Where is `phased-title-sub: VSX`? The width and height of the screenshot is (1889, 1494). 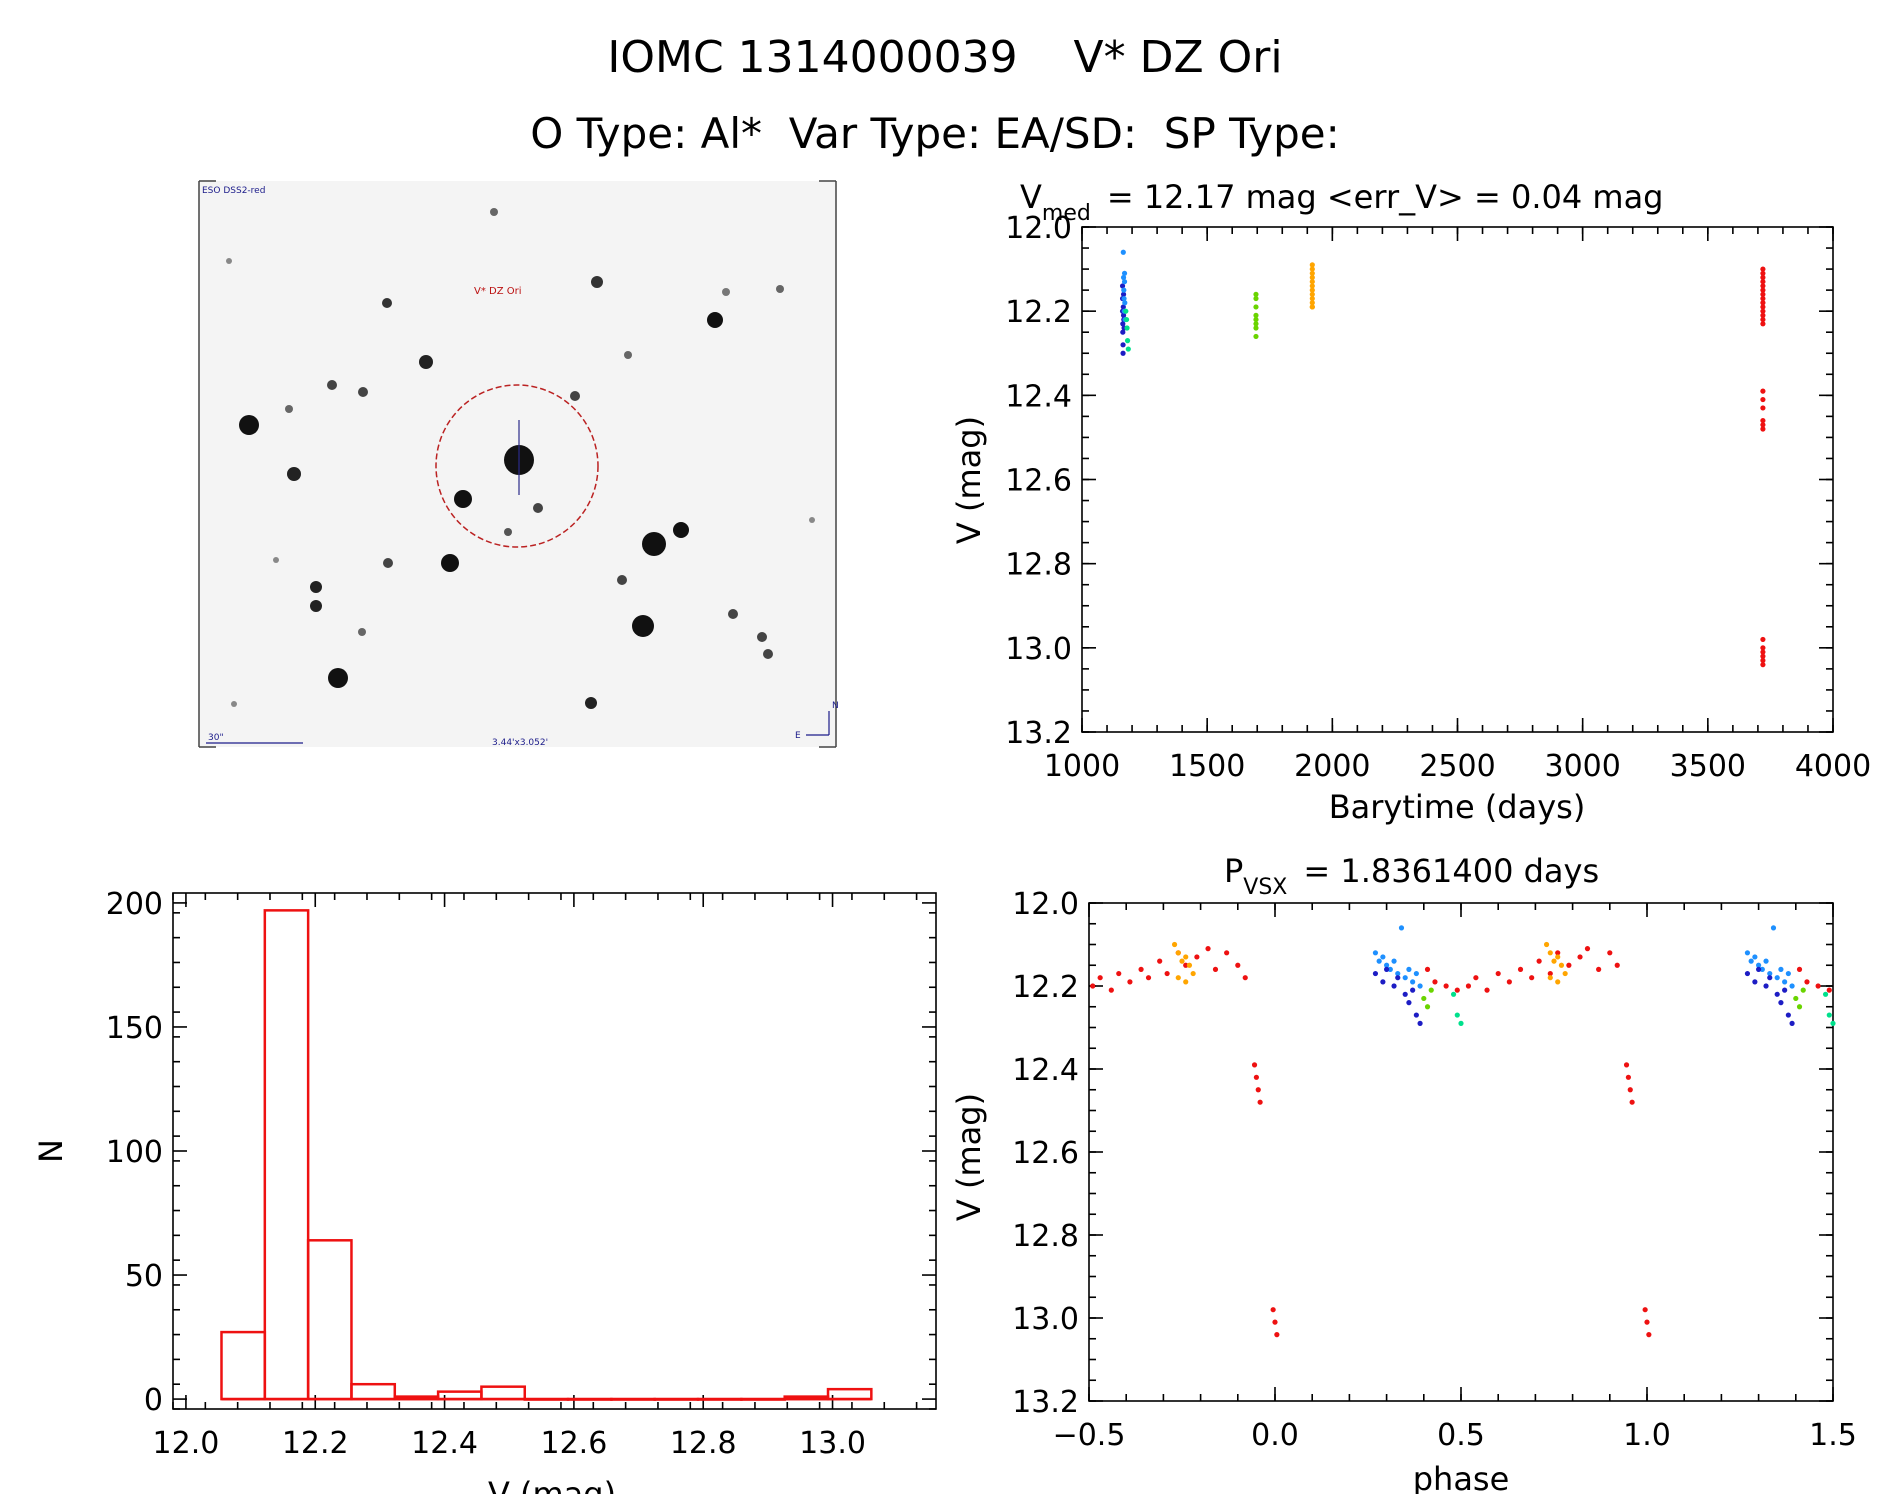 phased-title-sub: VSX is located at coordinates (1265, 887).